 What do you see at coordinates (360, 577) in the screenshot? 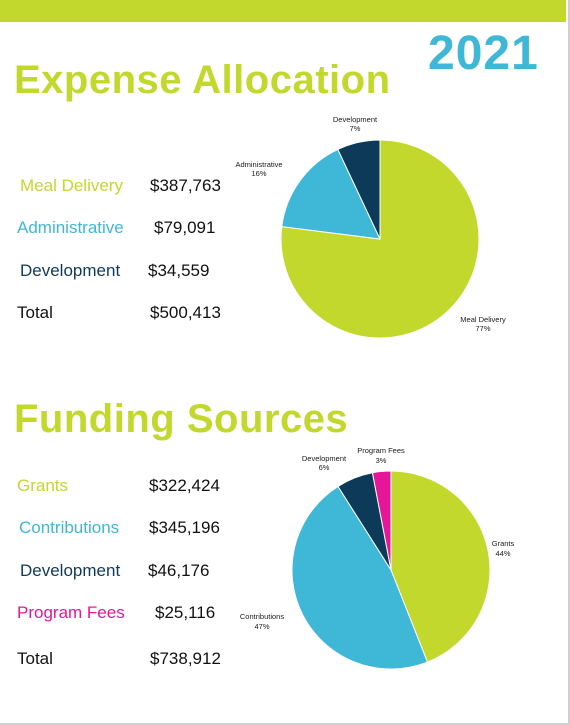
I see `funding-pie-slice-contributions` at bounding box center [360, 577].